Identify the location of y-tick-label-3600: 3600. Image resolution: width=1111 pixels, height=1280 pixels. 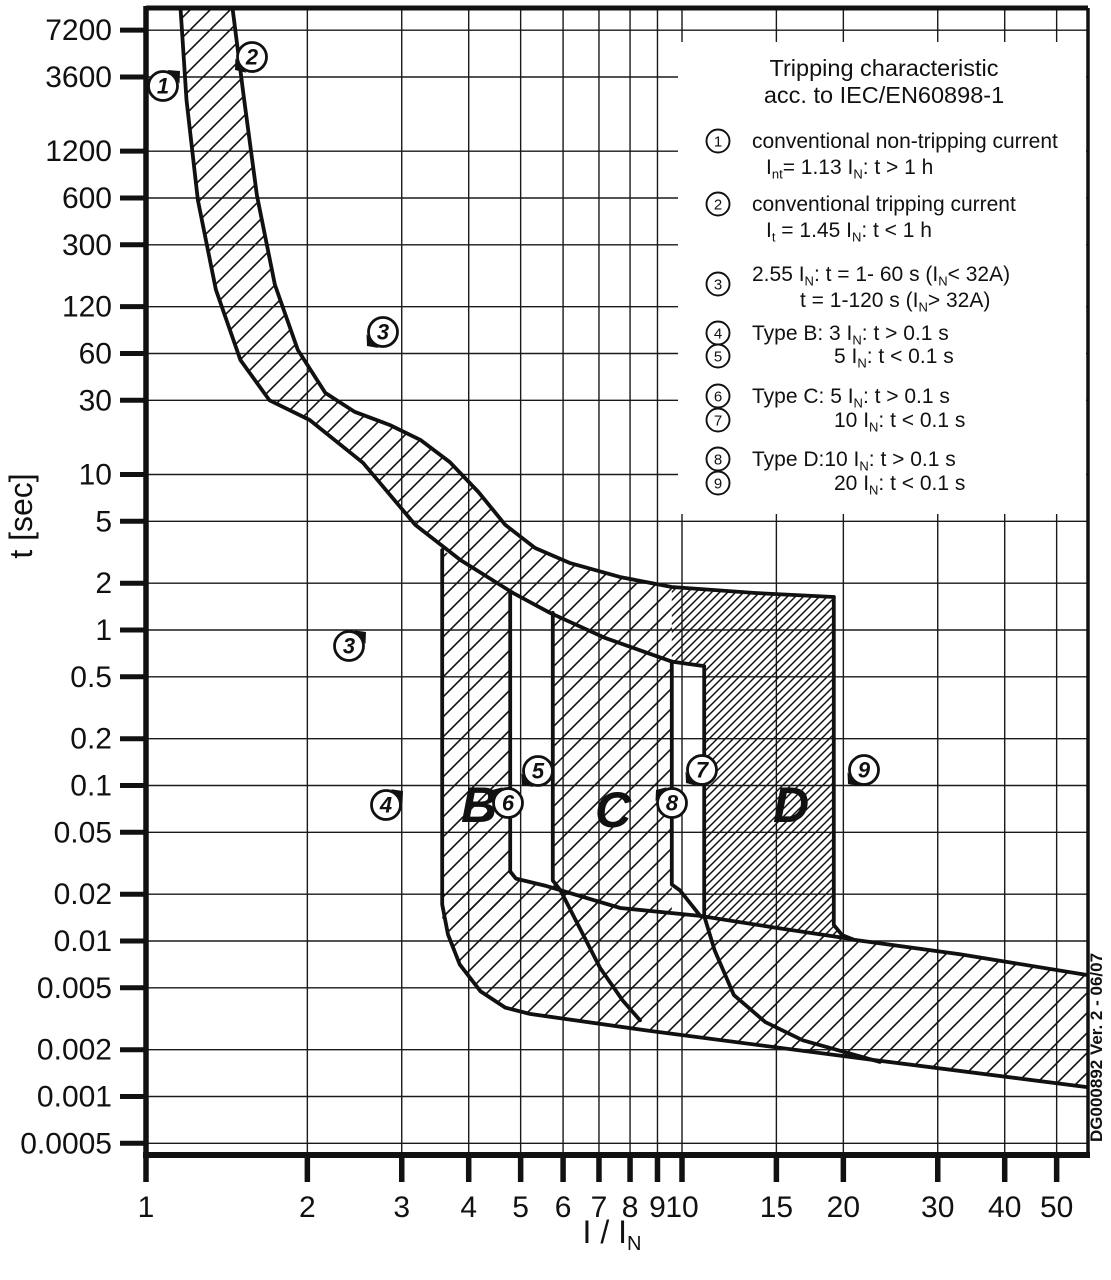
(78, 77).